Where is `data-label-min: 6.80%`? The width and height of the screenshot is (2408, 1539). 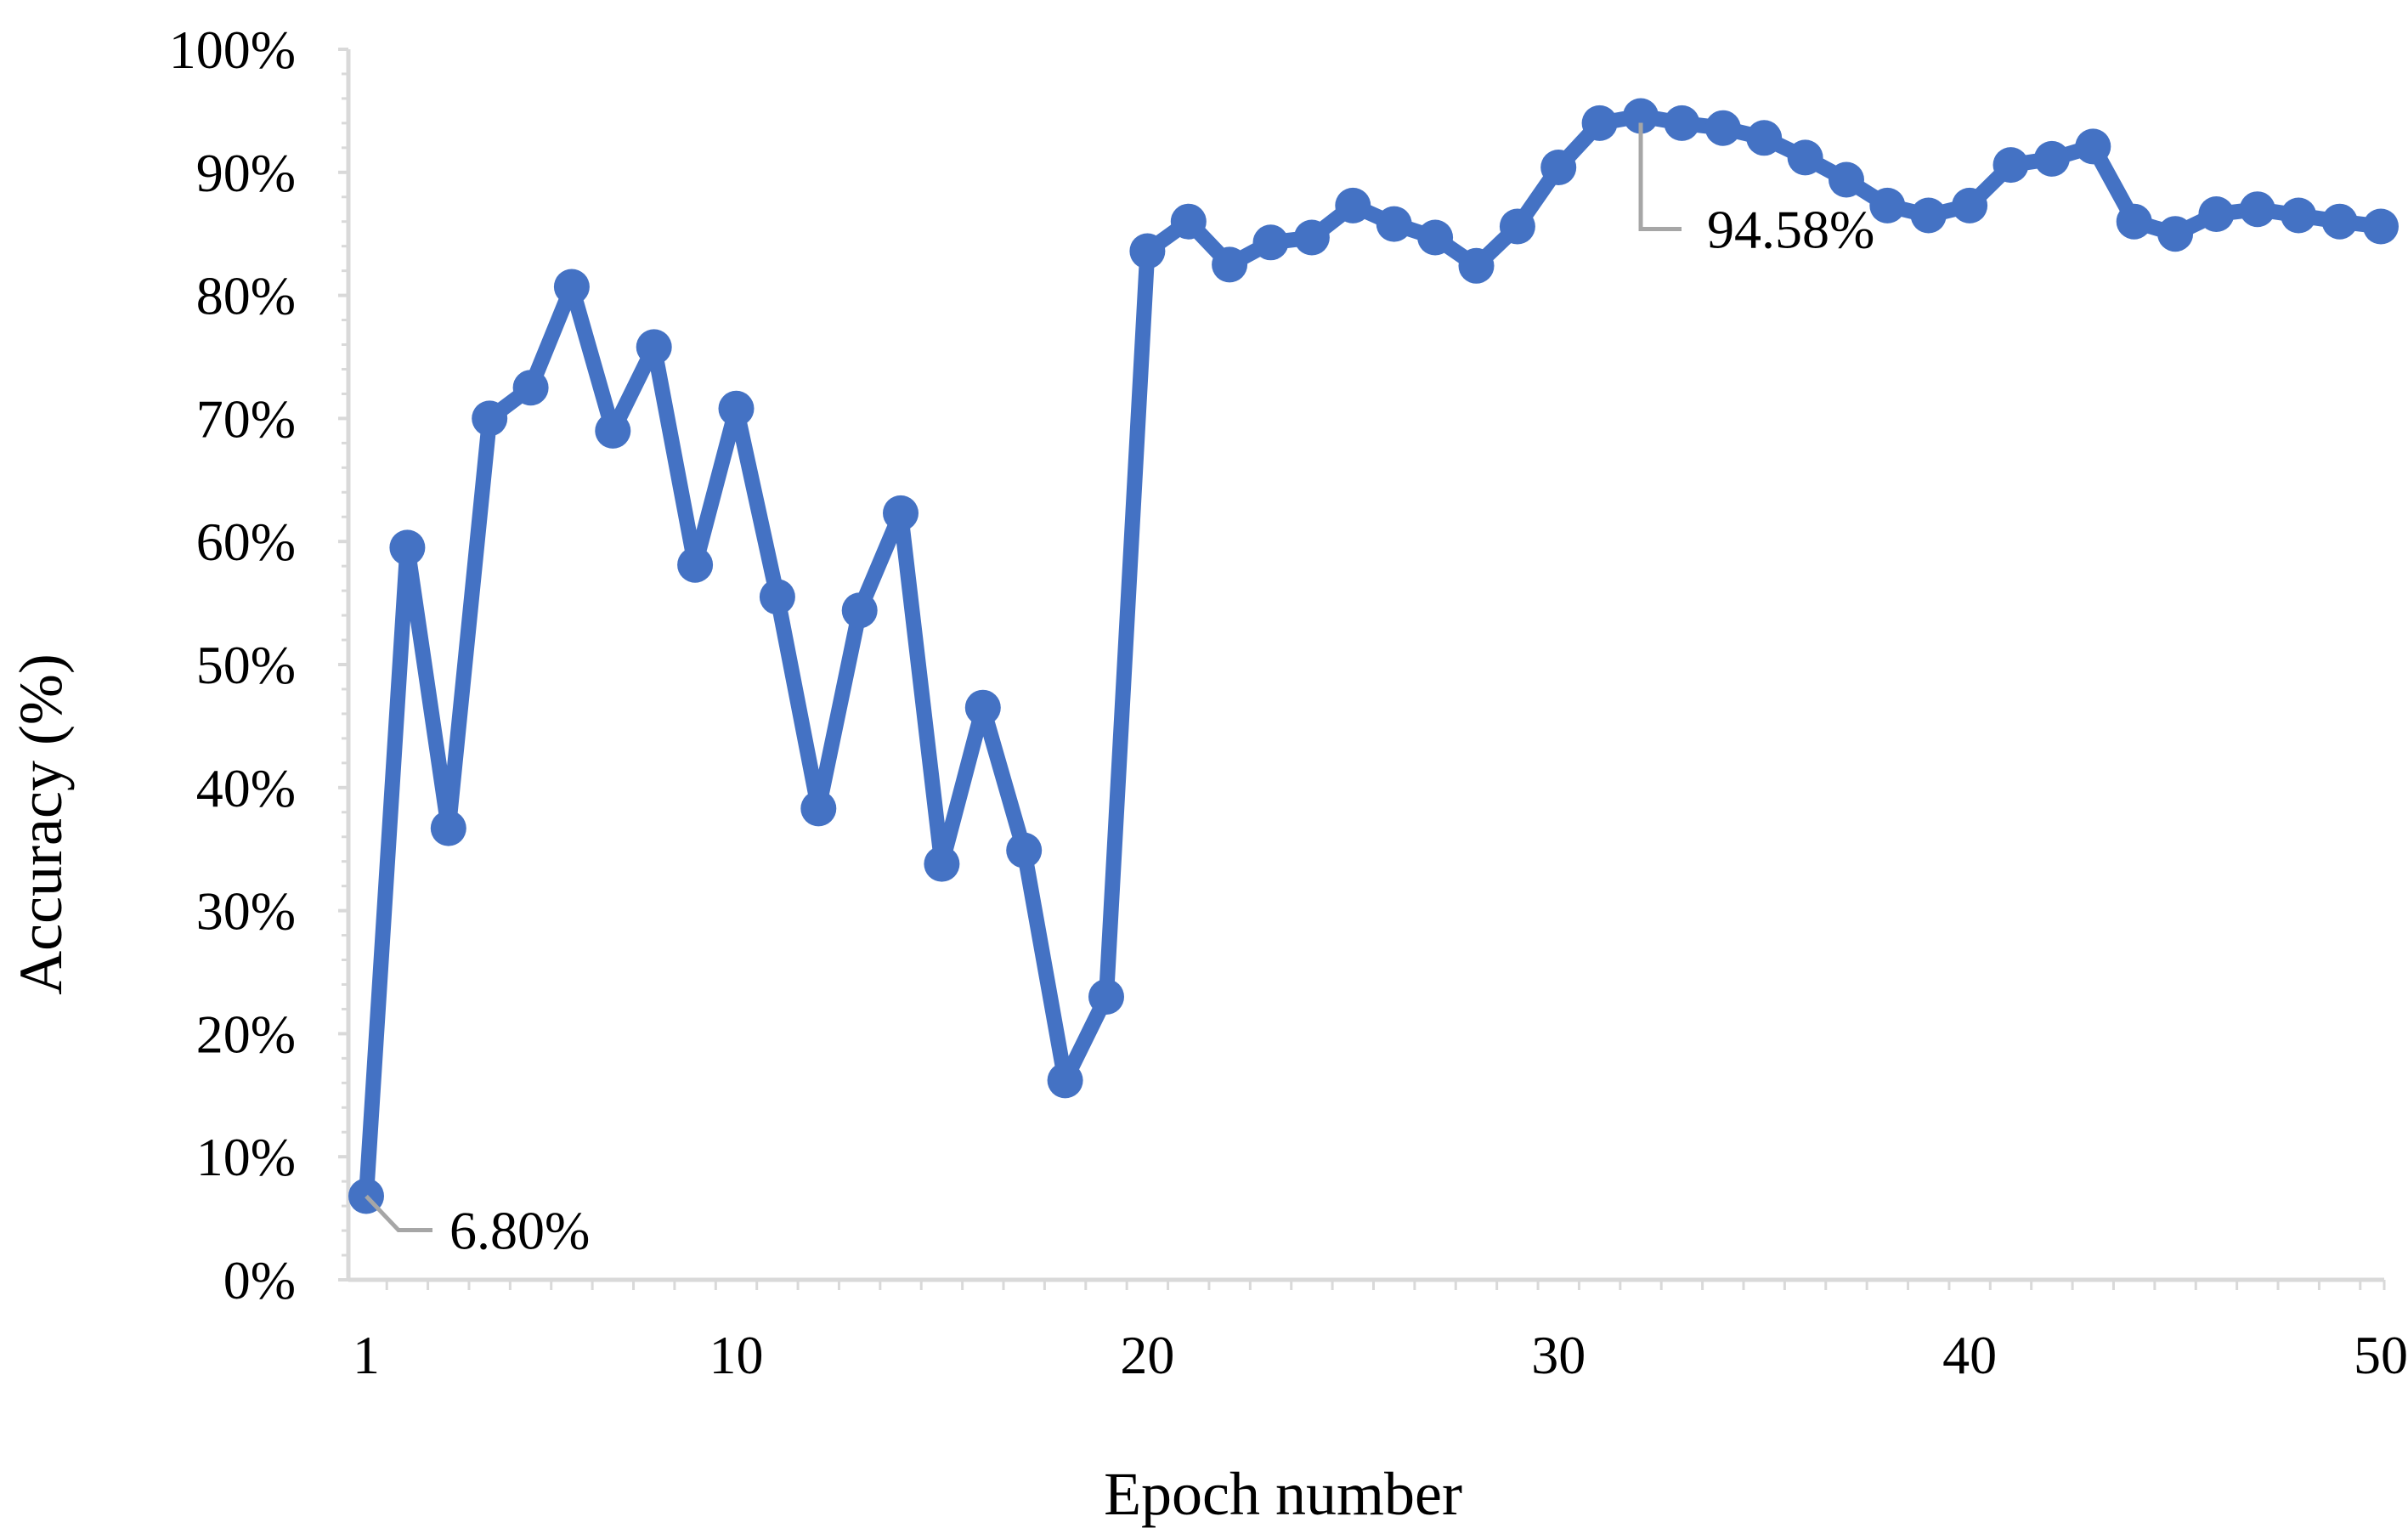 data-label-min: 6.80% is located at coordinates (519, 1231).